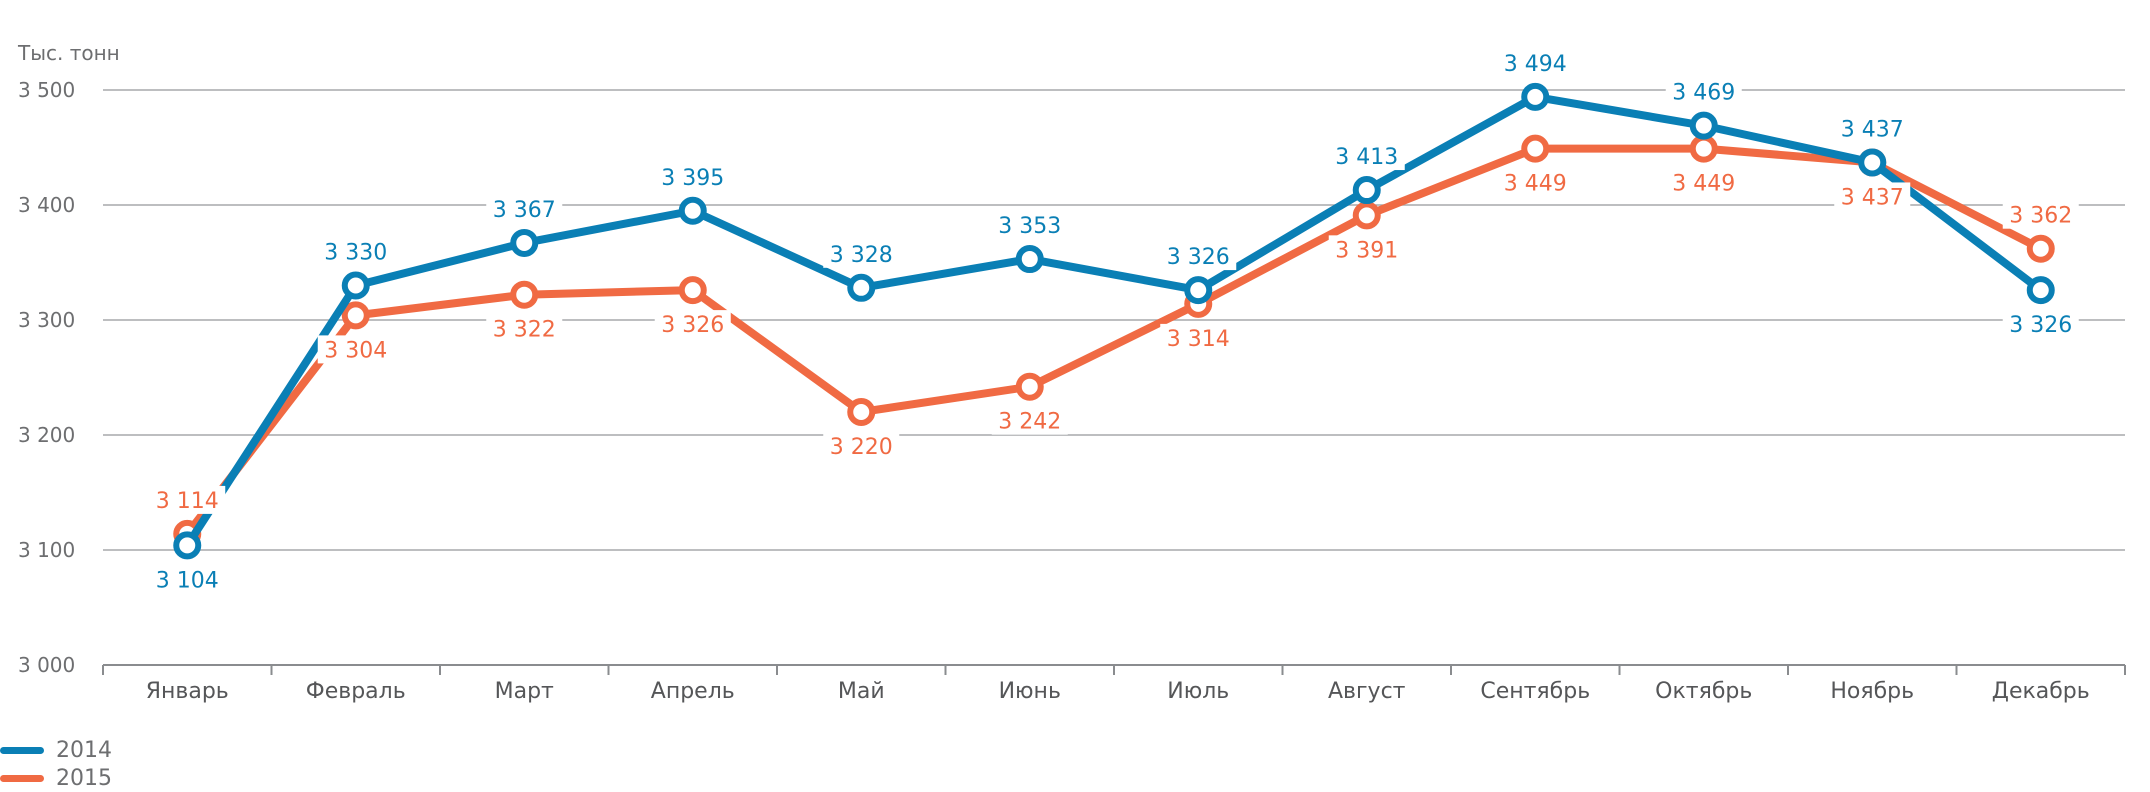 Image resolution: width=2150 pixels, height=792 pixels. Describe the element at coordinates (1030, 691) in the screenshot. I see `x-tick-label: Июнь` at that location.